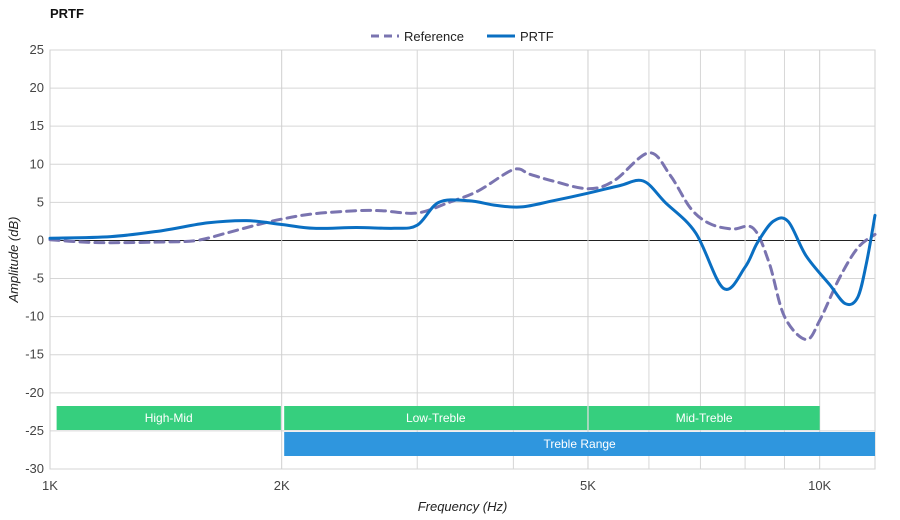 The width and height of the screenshot is (900, 520). I want to click on y-tick-label: -10, so click(34, 316).